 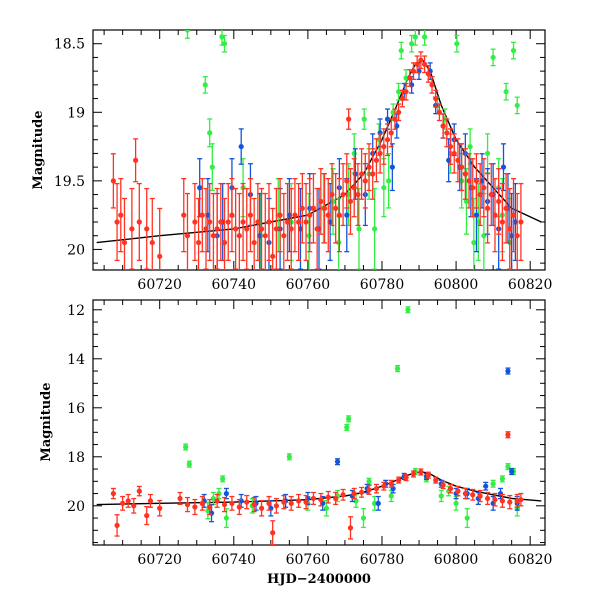 I want to click on y-tick-label: 14, so click(x=76, y=360).